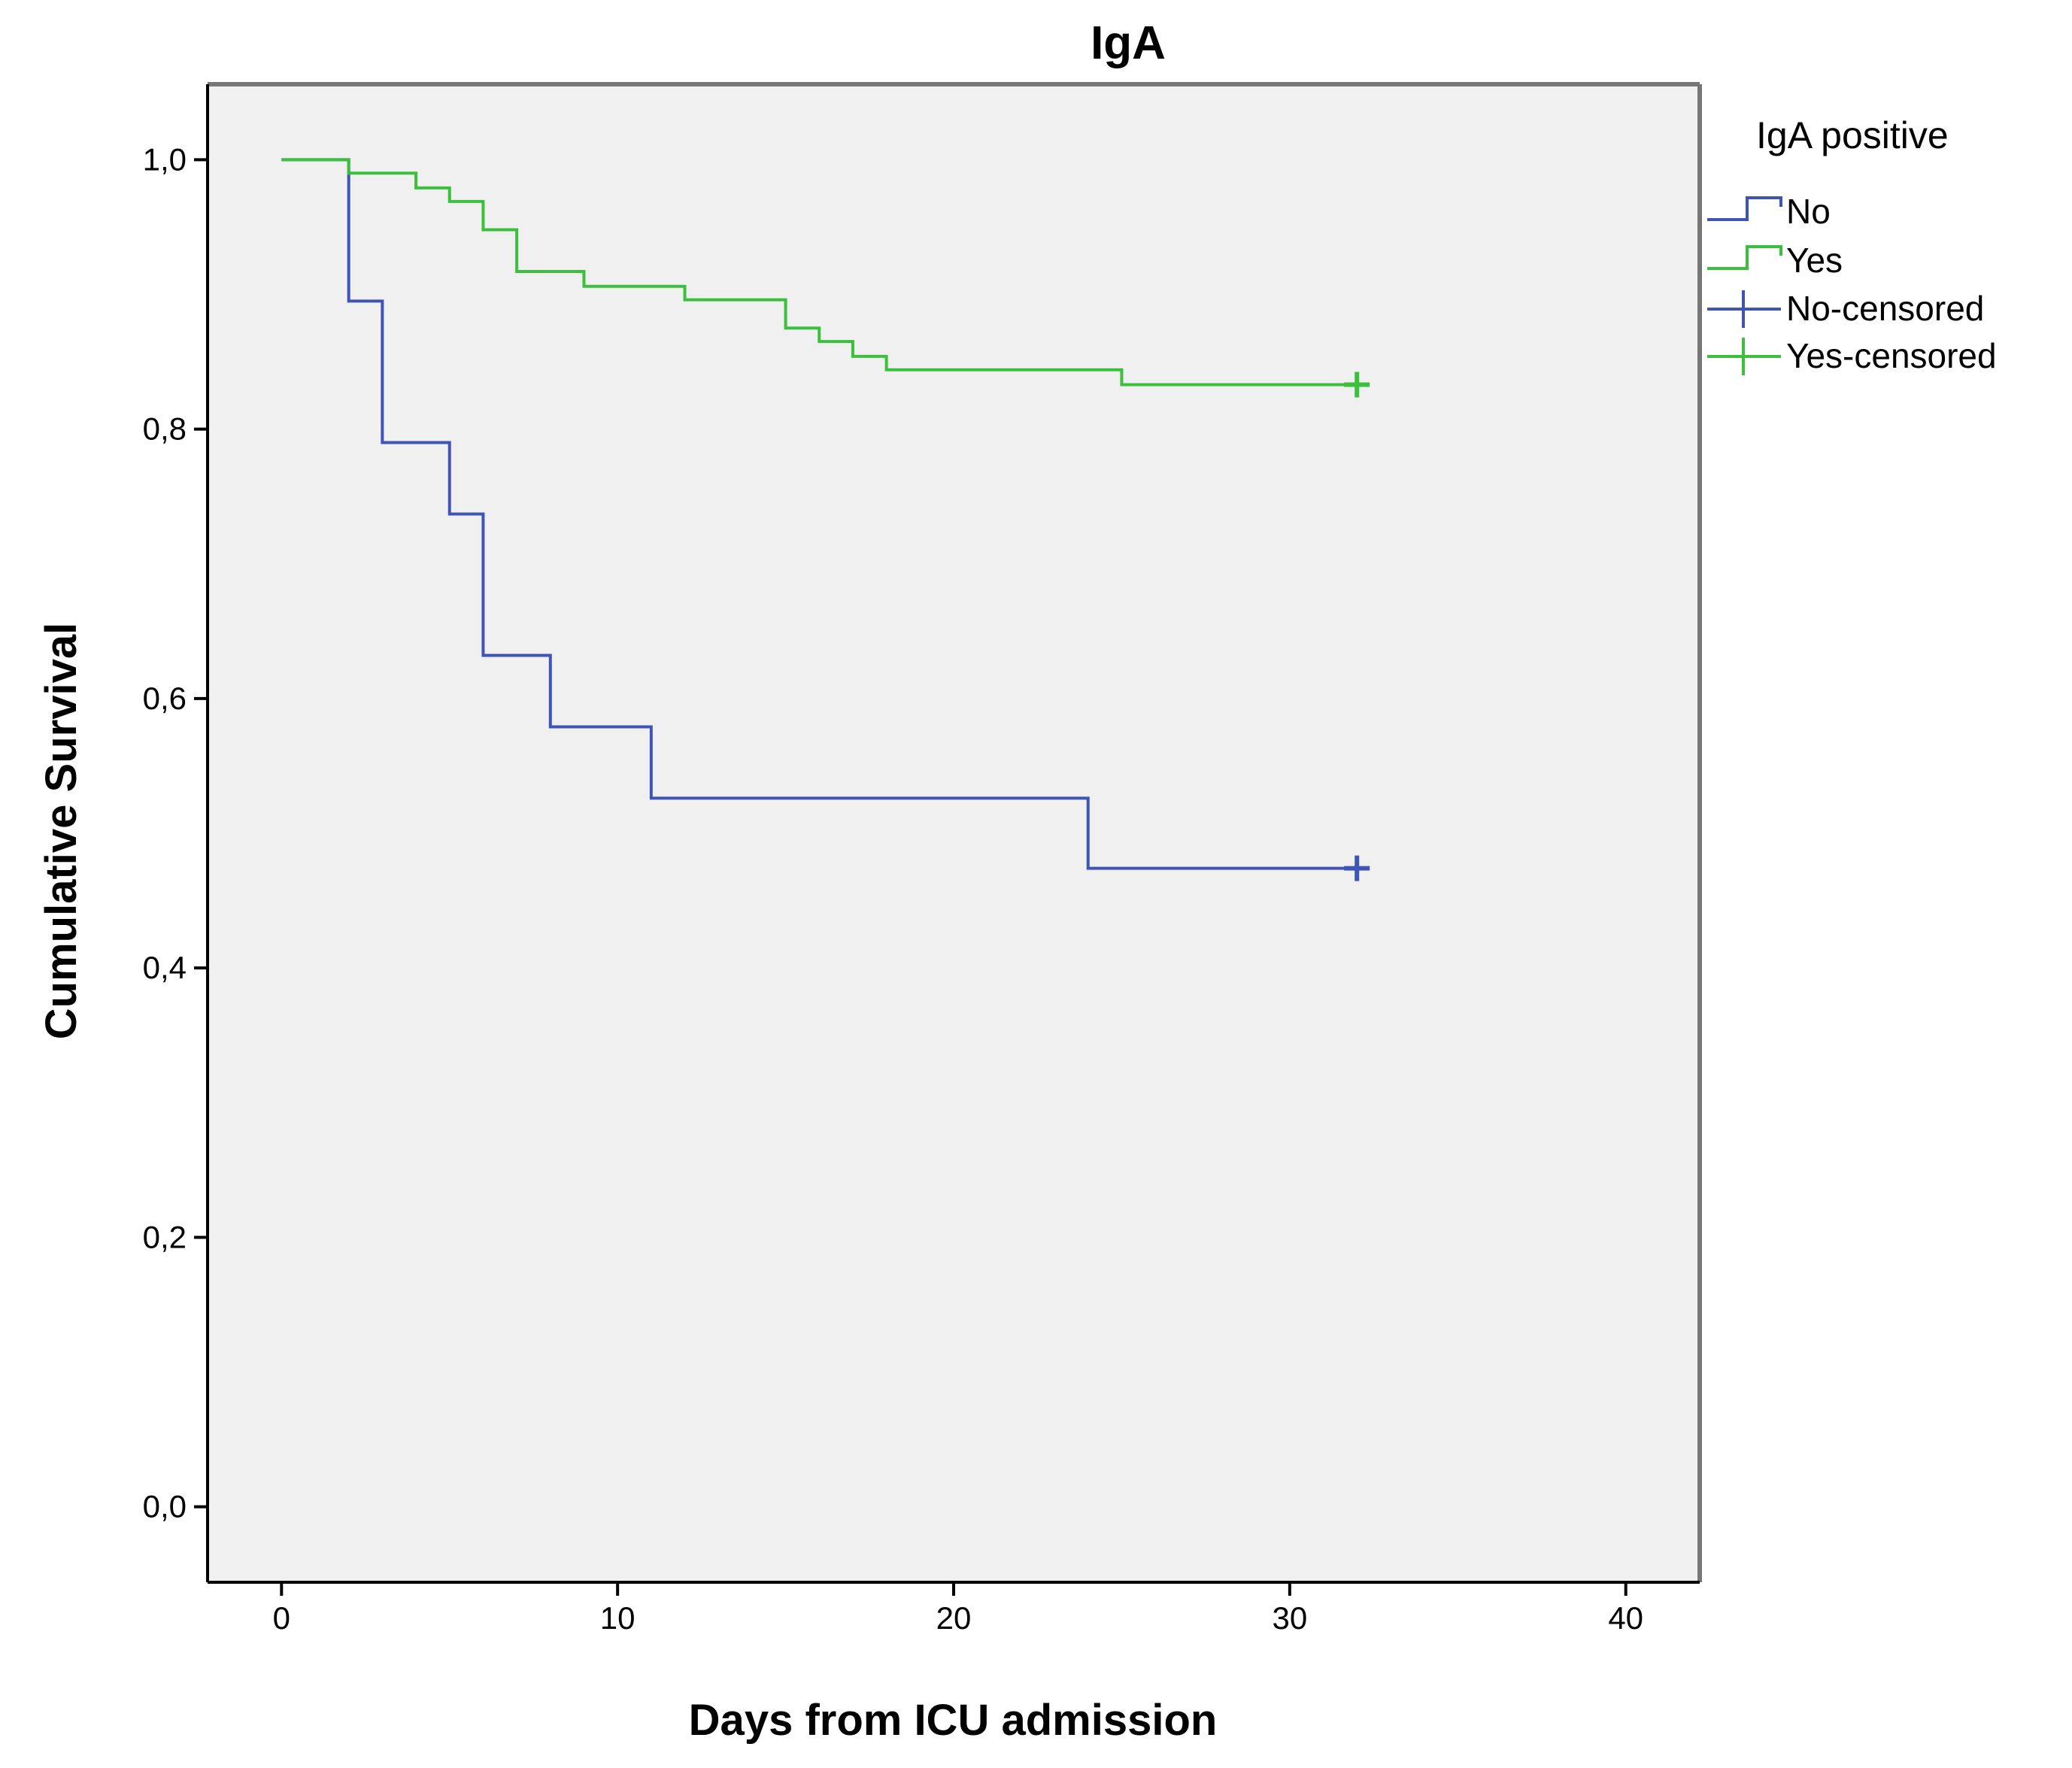 The width and height of the screenshot is (2072, 1768). What do you see at coordinates (1745, 208) in the screenshot?
I see `legend-step-icon-no` at bounding box center [1745, 208].